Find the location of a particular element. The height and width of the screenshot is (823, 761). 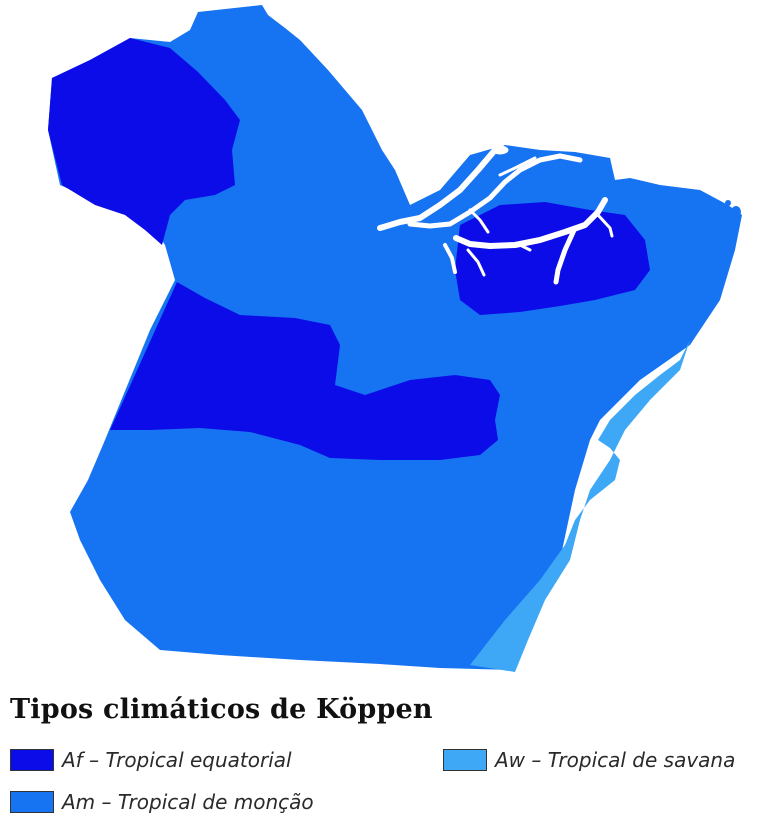

region-aw-tropical-savana is located at coordinates (580, 506).